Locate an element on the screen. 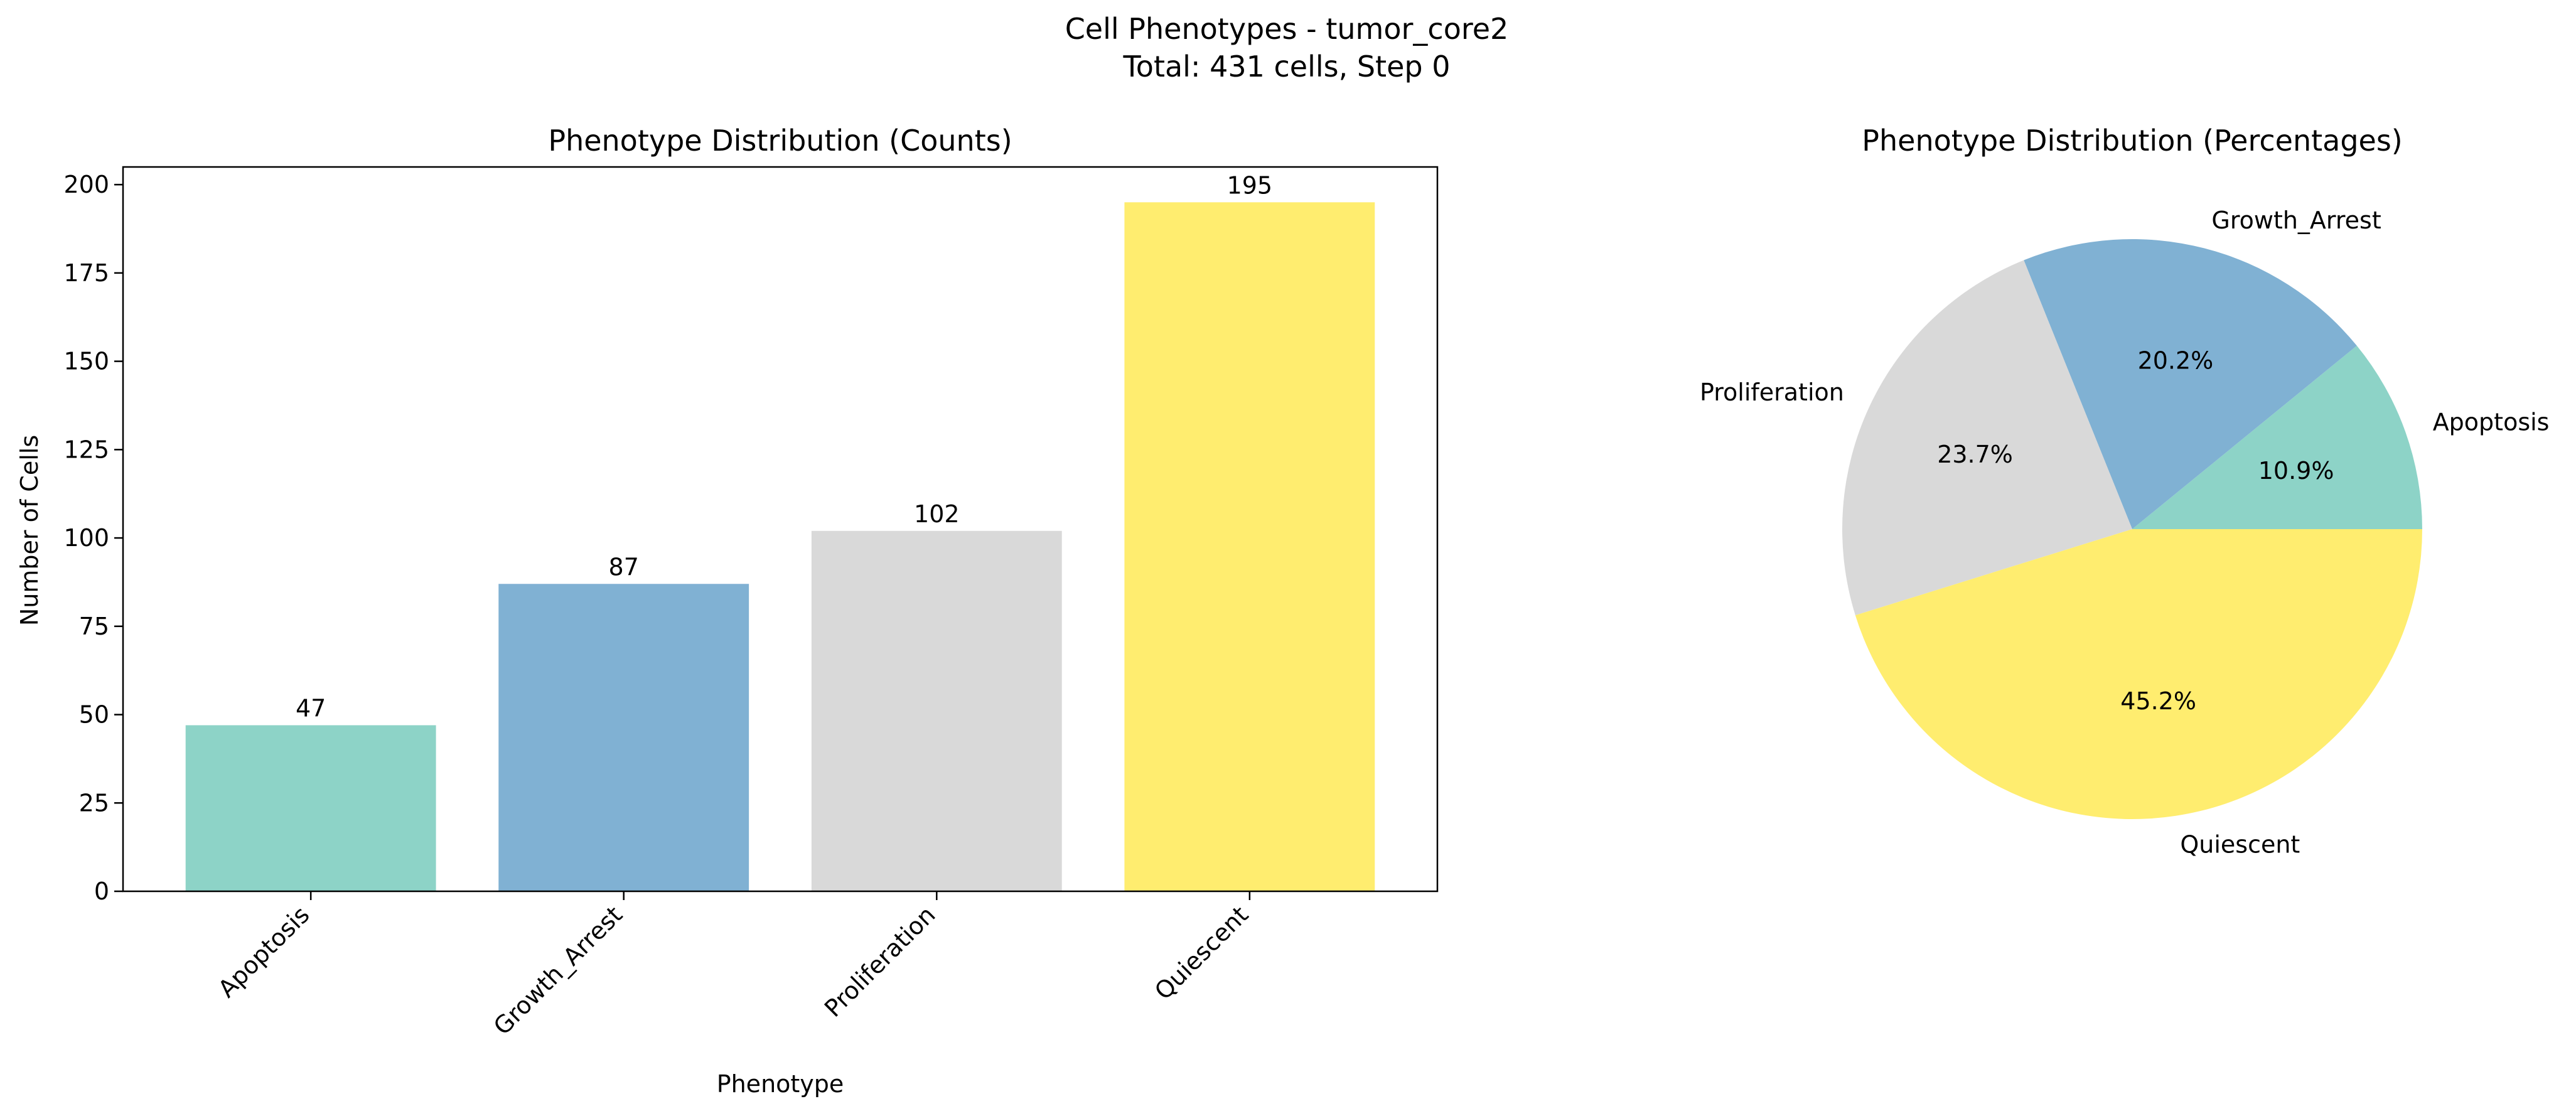 This screenshot has height=1116, width=2576. y-tick-label: 50 is located at coordinates (94, 715).